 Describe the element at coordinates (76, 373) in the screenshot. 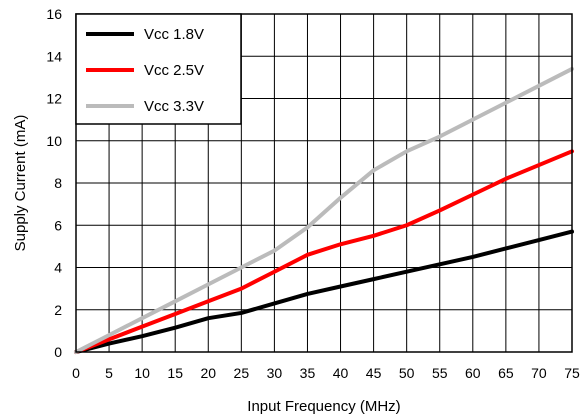

I see `x-tick-label: 0` at that location.